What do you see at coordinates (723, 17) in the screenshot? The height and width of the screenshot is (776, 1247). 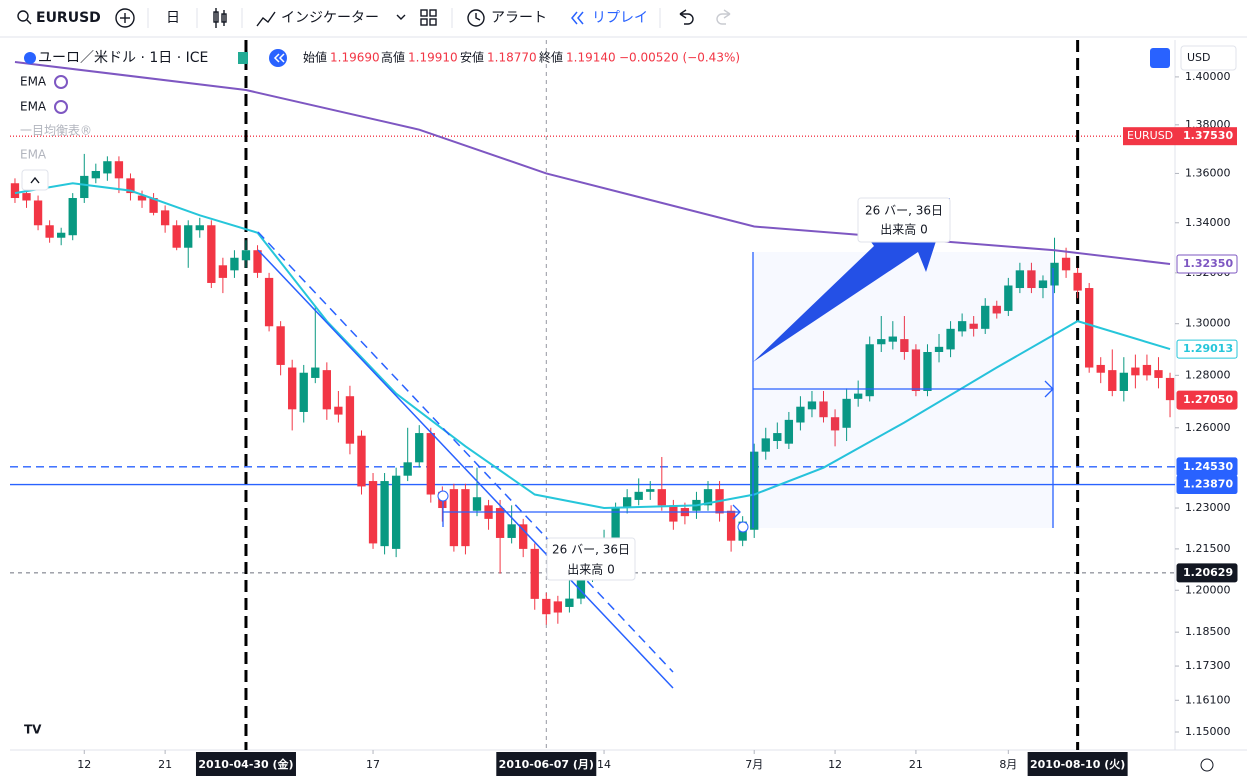 I see `redo` at bounding box center [723, 17].